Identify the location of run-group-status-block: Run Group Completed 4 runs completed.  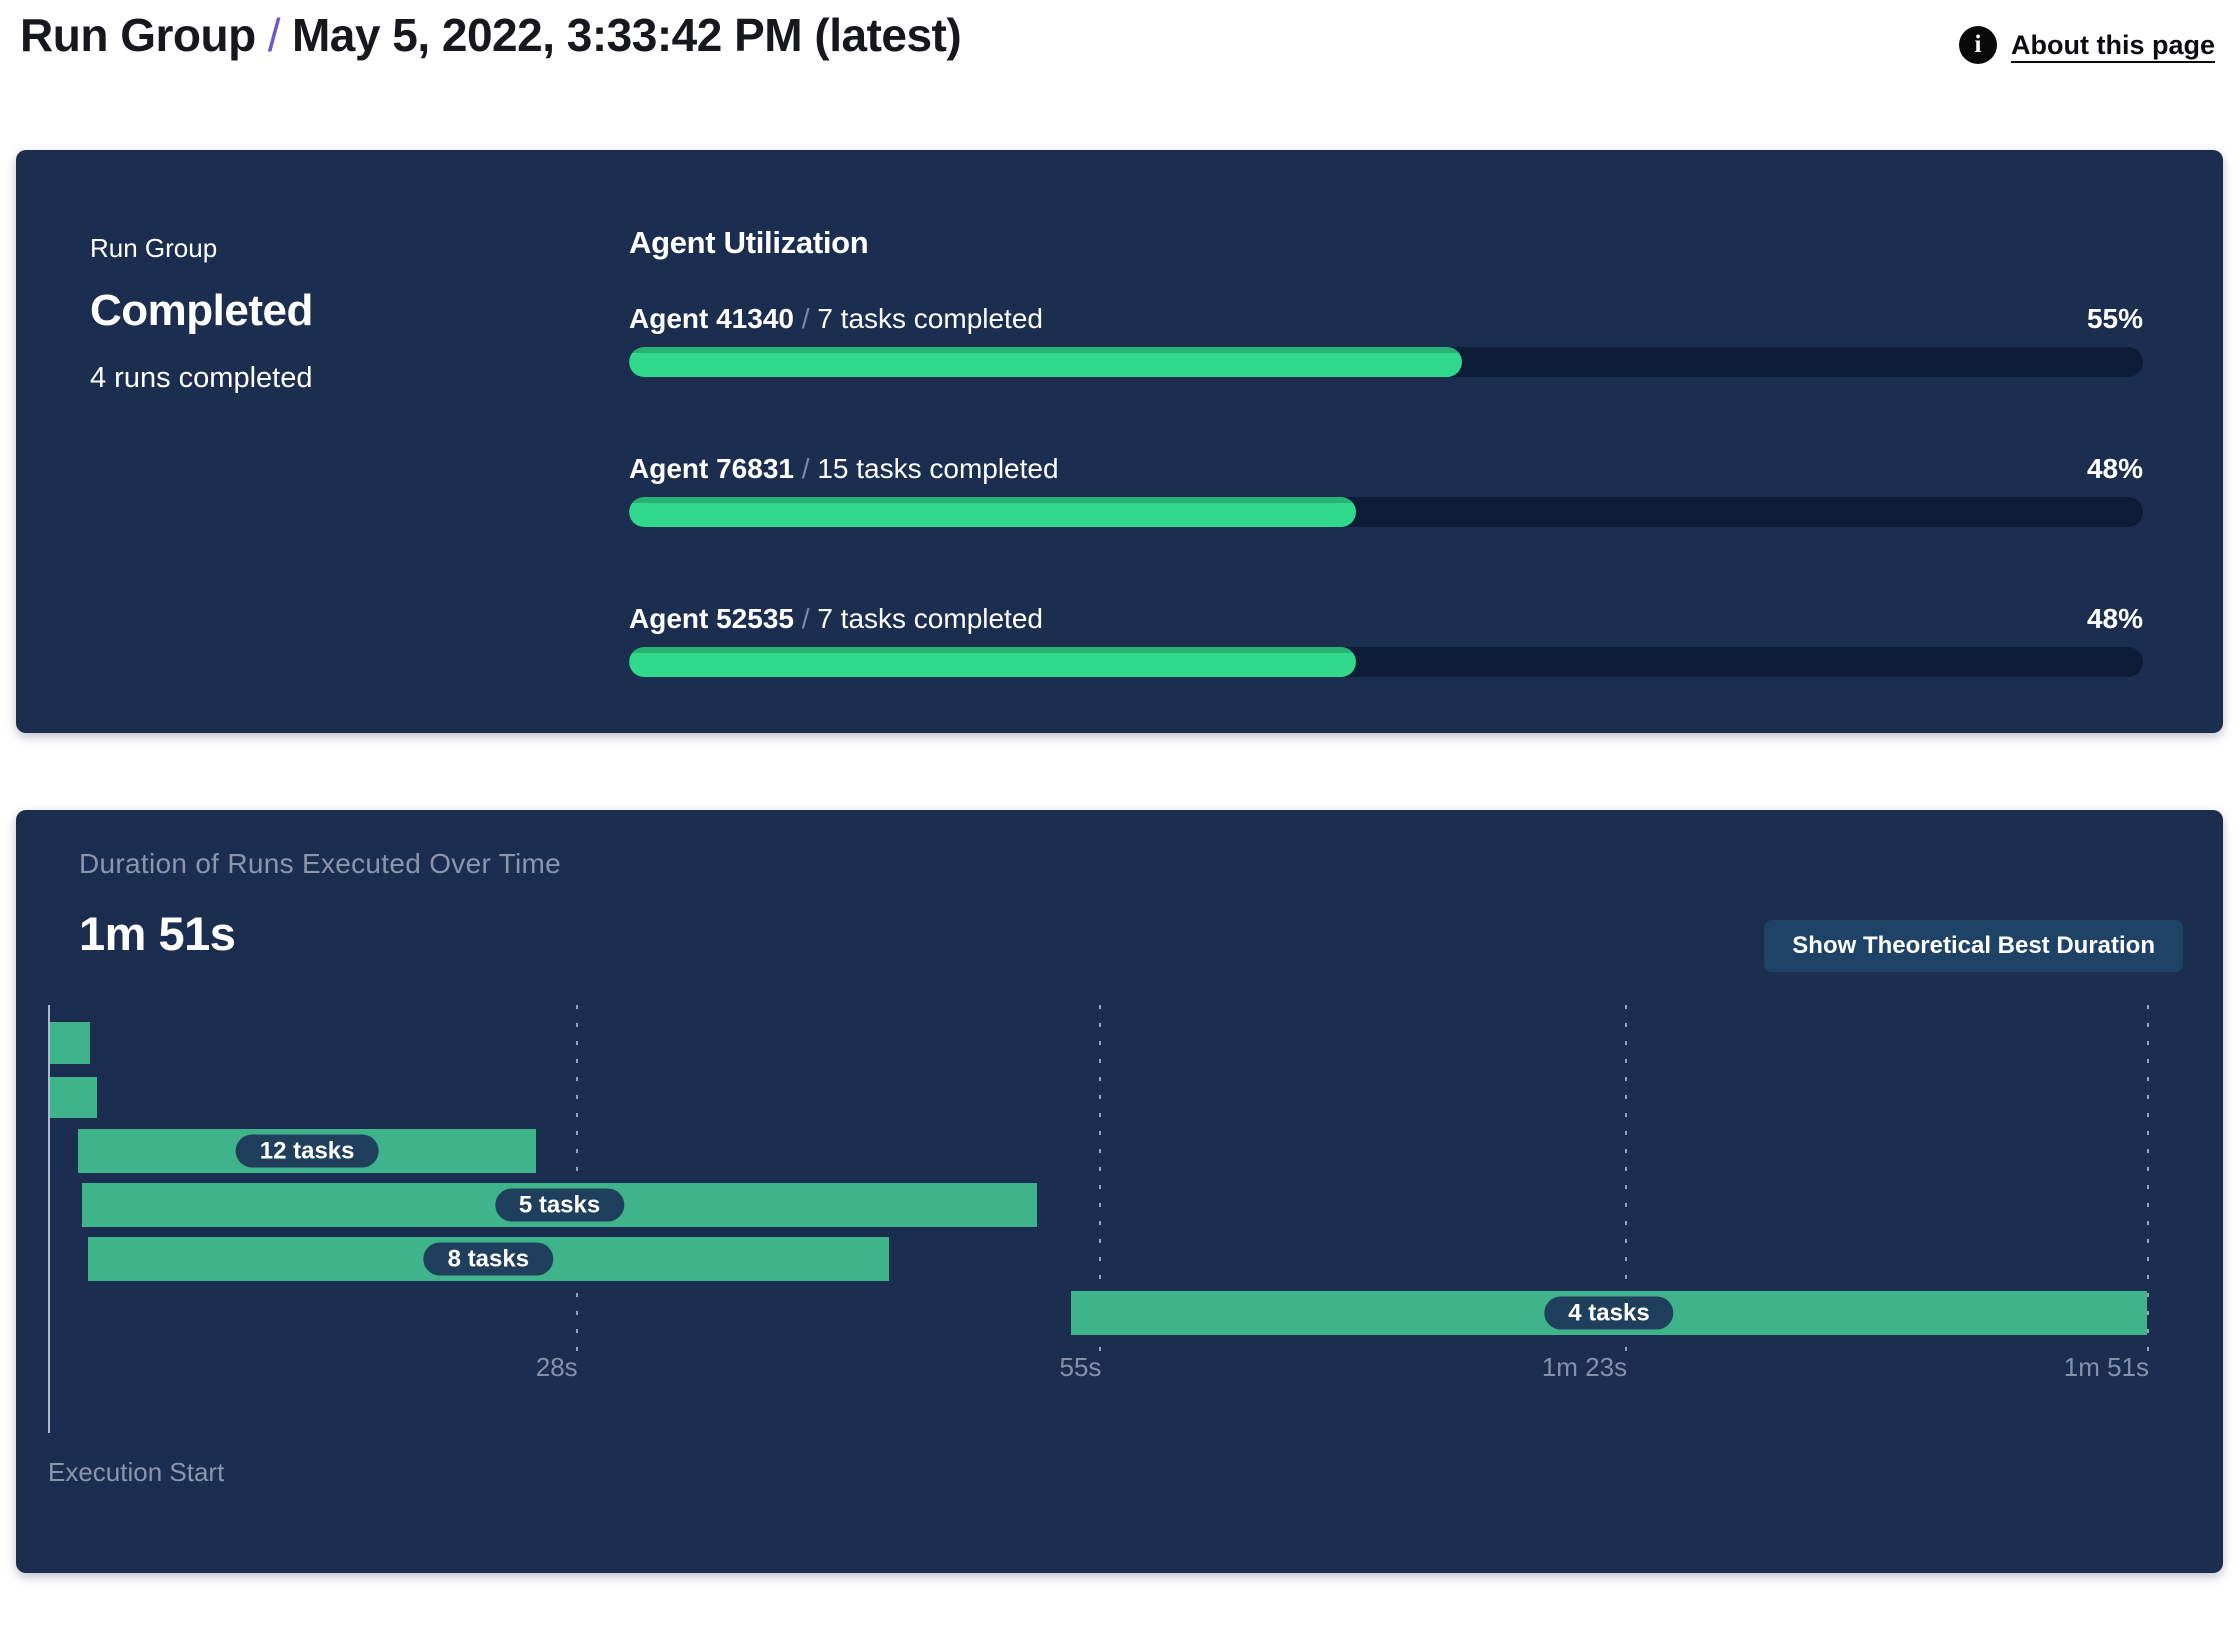
(359, 479).